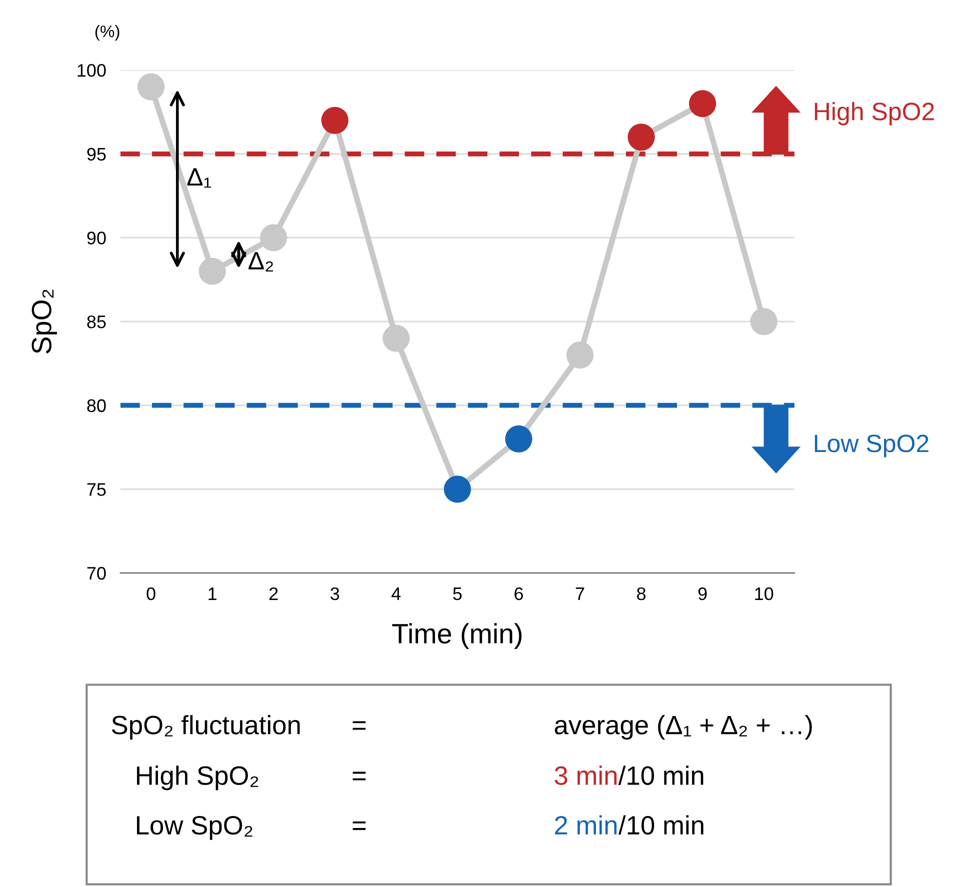  What do you see at coordinates (586, 824) in the screenshot?
I see `text: 2 min` at bounding box center [586, 824].